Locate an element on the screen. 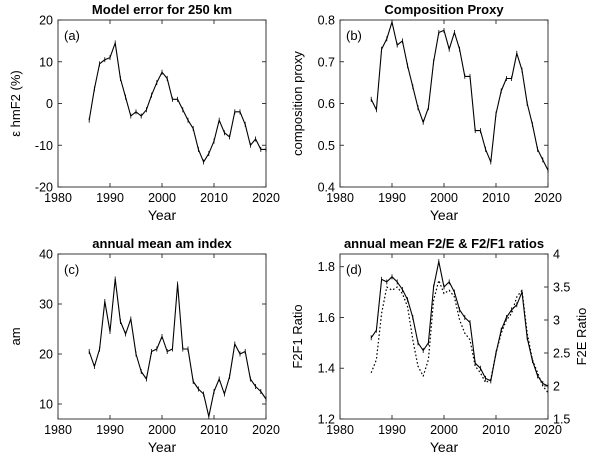  y-tick-label: 1.8 is located at coordinates (326, 267).